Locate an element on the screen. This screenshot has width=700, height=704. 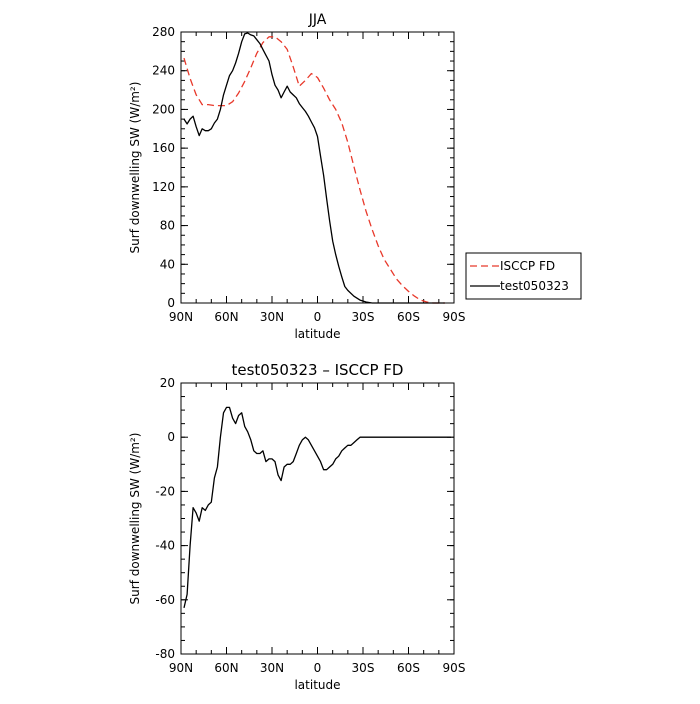
y-tick-label: 160 is located at coordinates (163, 148).